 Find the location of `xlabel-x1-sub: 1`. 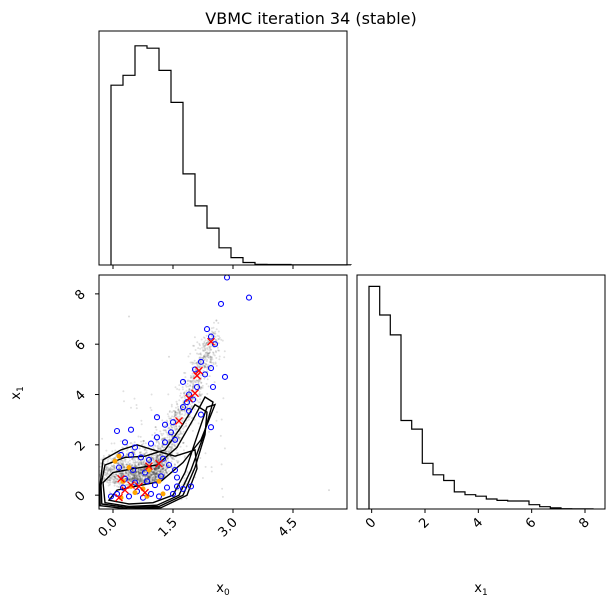

xlabel-x1-sub: 1 is located at coordinates (485, 593).